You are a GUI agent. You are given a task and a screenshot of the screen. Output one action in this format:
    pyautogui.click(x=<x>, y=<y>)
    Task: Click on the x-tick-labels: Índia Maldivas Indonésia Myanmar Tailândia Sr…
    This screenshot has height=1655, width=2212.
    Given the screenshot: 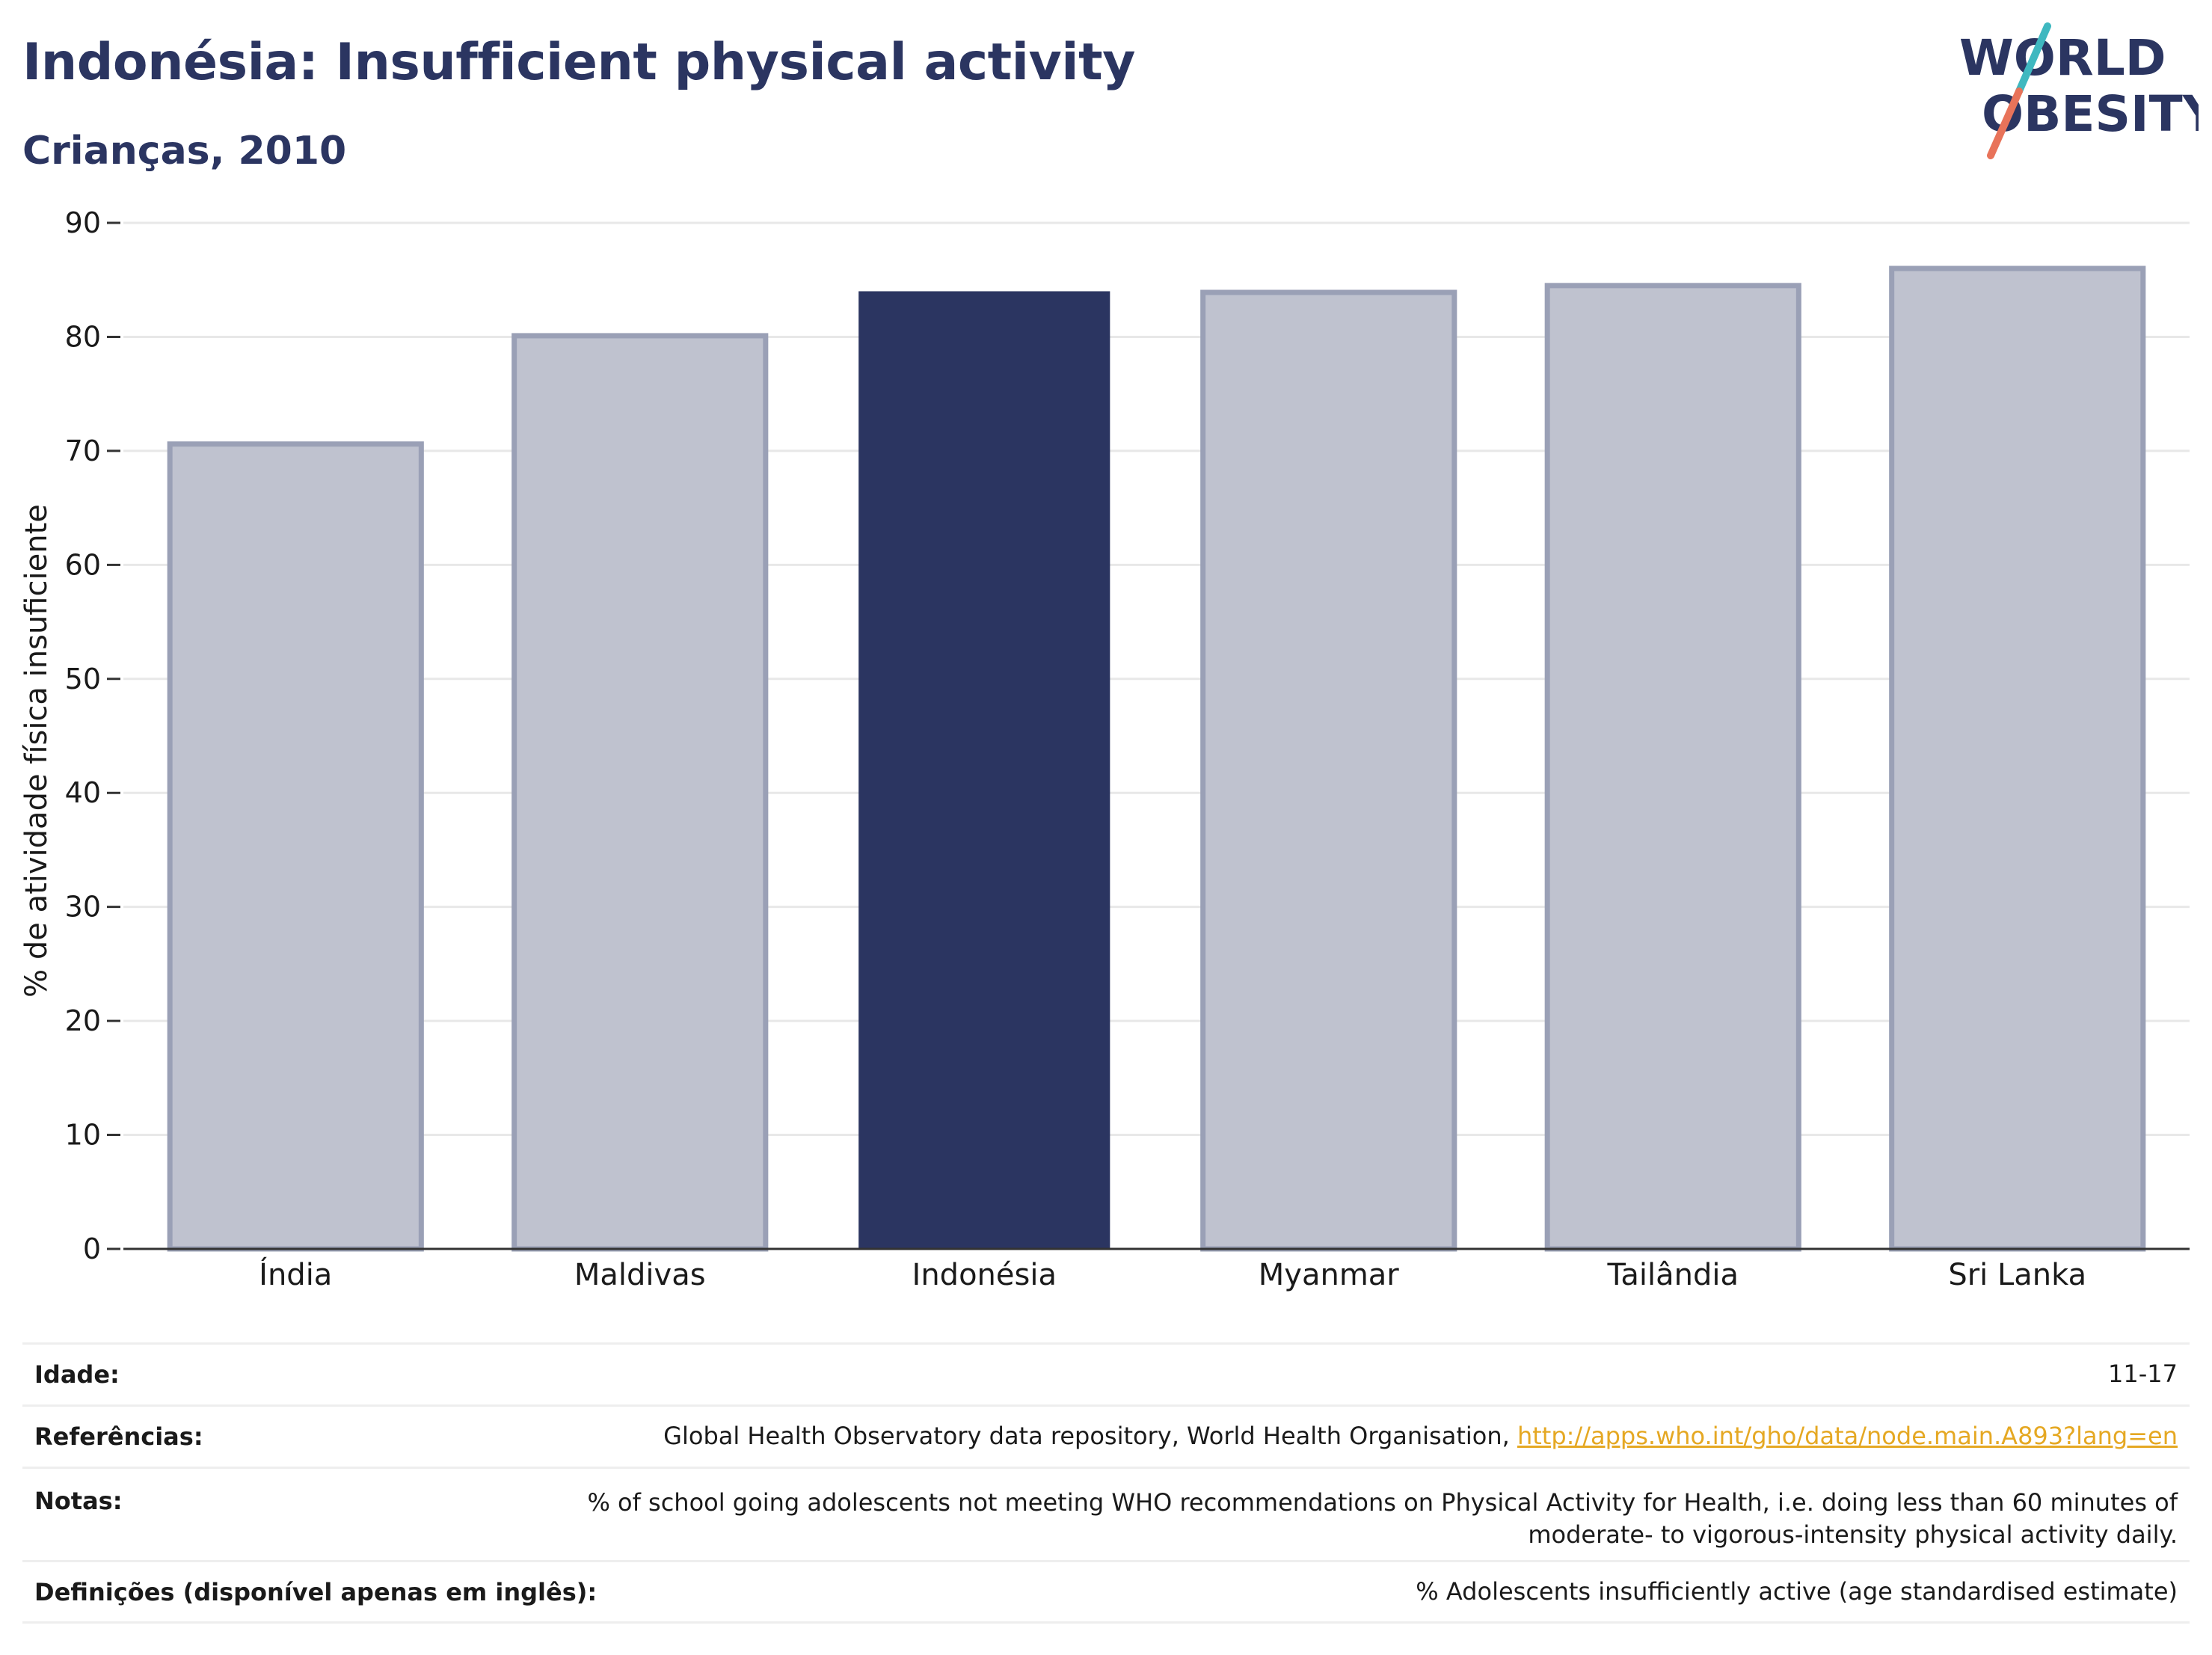 What is the action you would take?
    pyautogui.click(x=1172, y=1274)
    